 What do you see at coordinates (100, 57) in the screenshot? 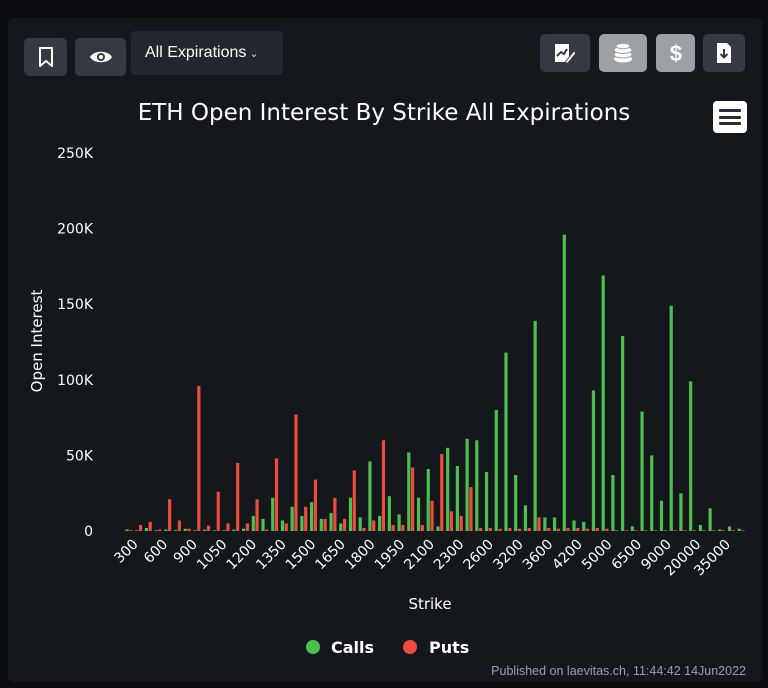
I see `visibility-button` at bounding box center [100, 57].